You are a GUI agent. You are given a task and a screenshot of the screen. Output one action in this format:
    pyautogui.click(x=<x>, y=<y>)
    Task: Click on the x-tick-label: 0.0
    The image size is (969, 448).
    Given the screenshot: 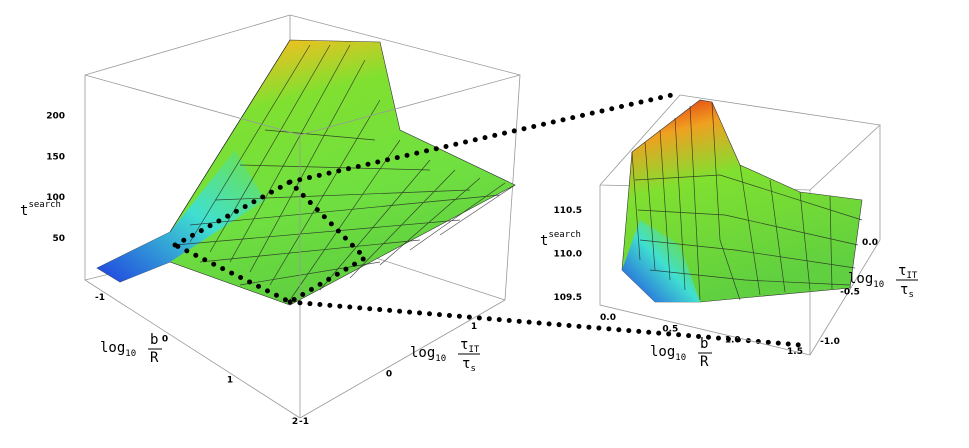 What is the action you would take?
    pyautogui.click(x=608, y=318)
    